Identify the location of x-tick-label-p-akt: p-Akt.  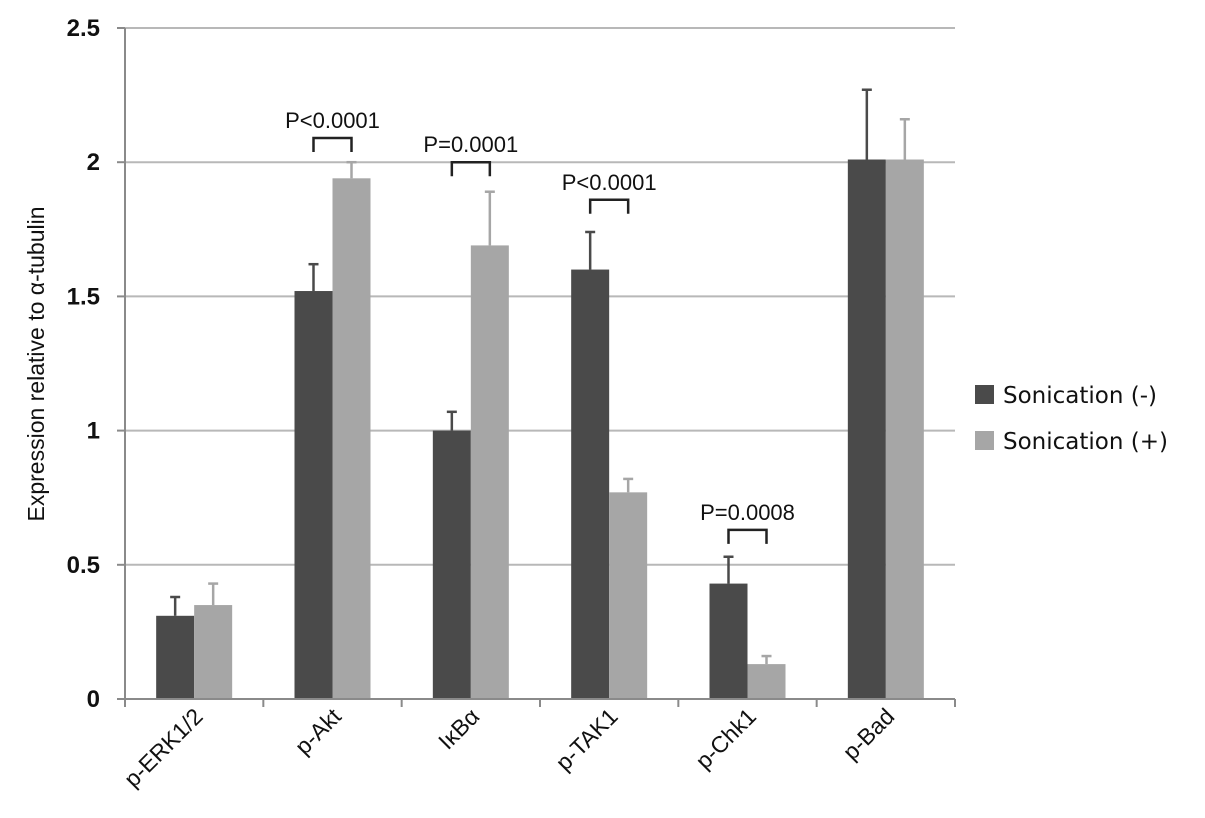
(318, 731).